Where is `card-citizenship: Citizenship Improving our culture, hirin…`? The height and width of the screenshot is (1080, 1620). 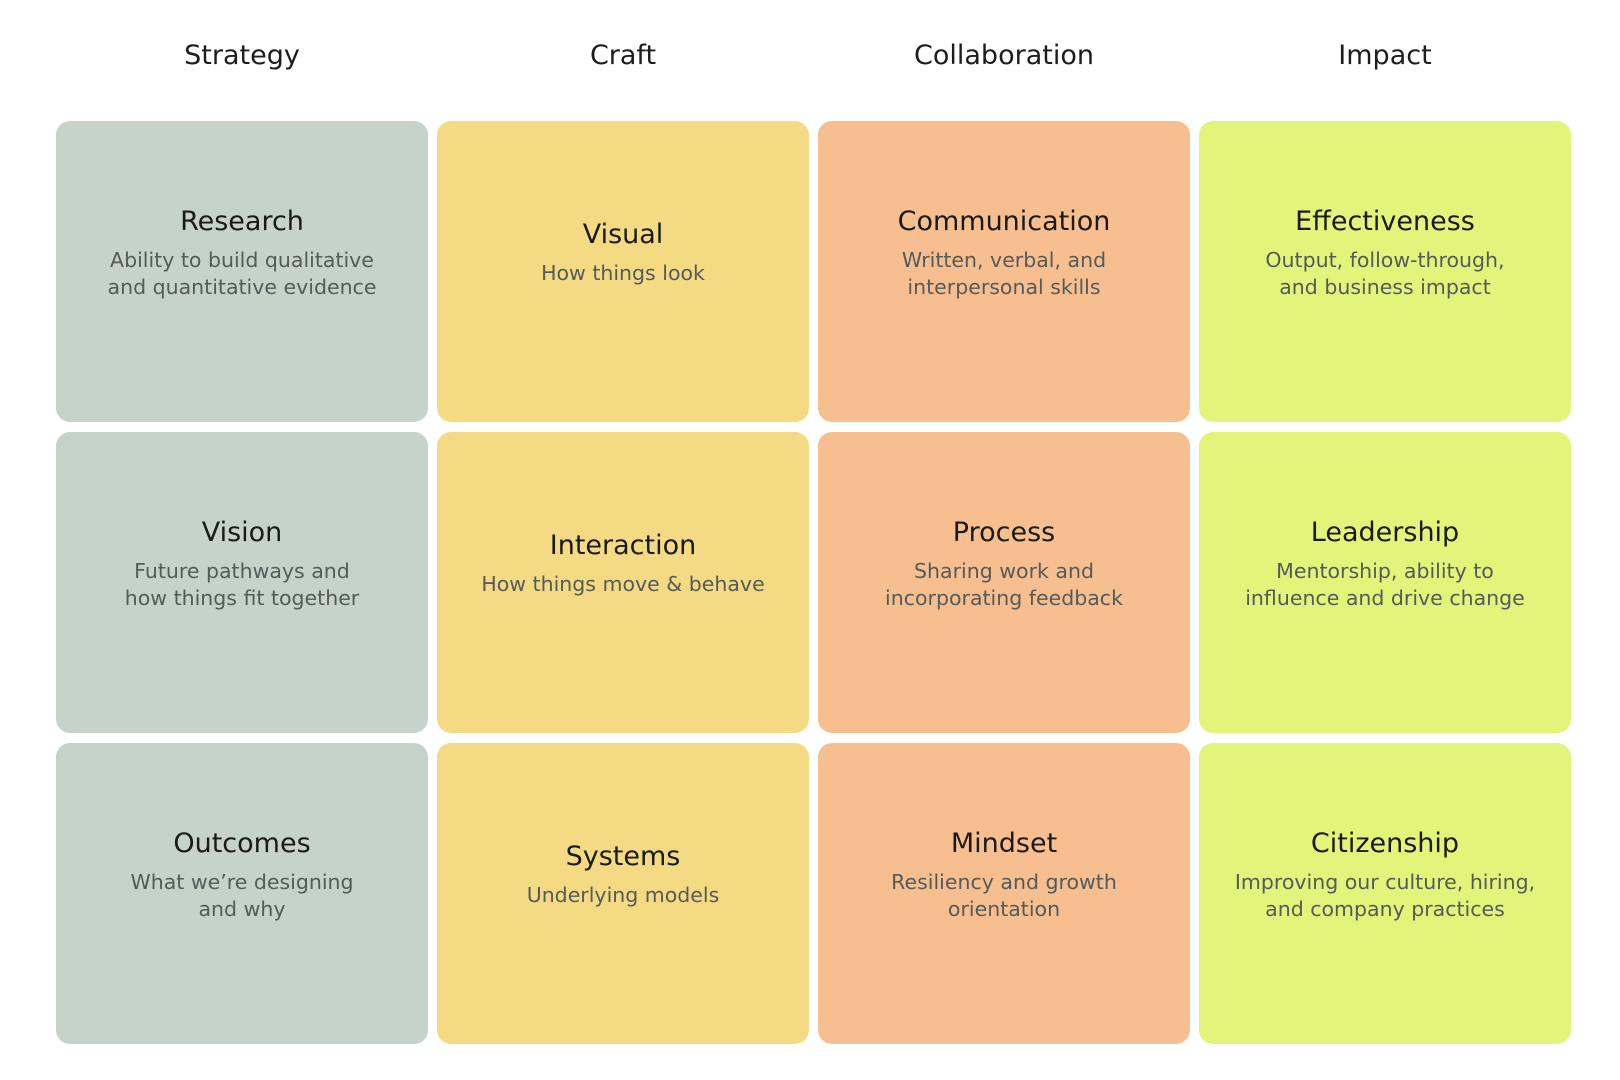
card-citizenship: Citizenship Improving our culture, hirin… is located at coordinates (1385, 893).